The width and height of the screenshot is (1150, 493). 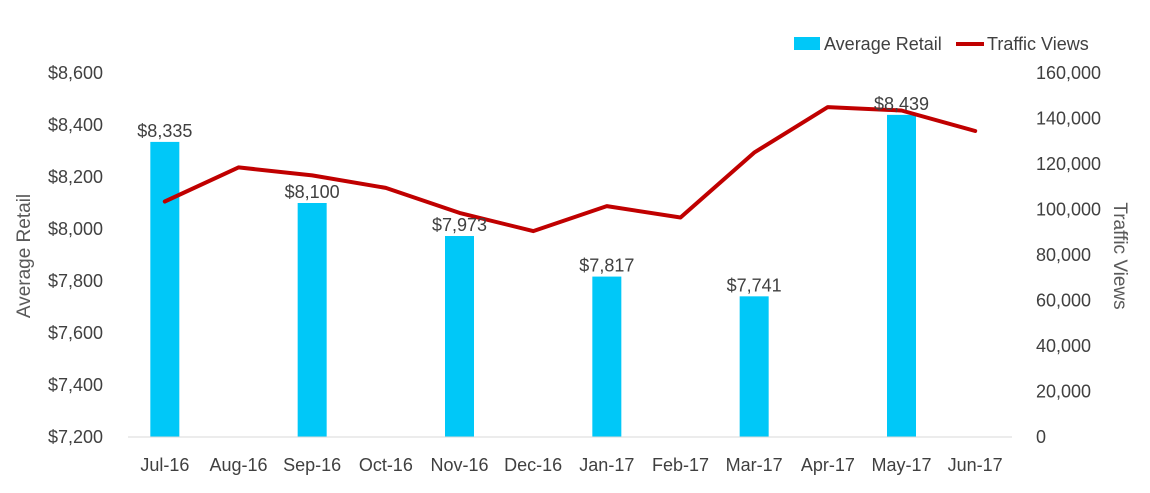 What do you see at coordinates (883, 44) in the screenshot?
I see `legend-label-average-retail: Average Retail` at bounding box center [883, 44].